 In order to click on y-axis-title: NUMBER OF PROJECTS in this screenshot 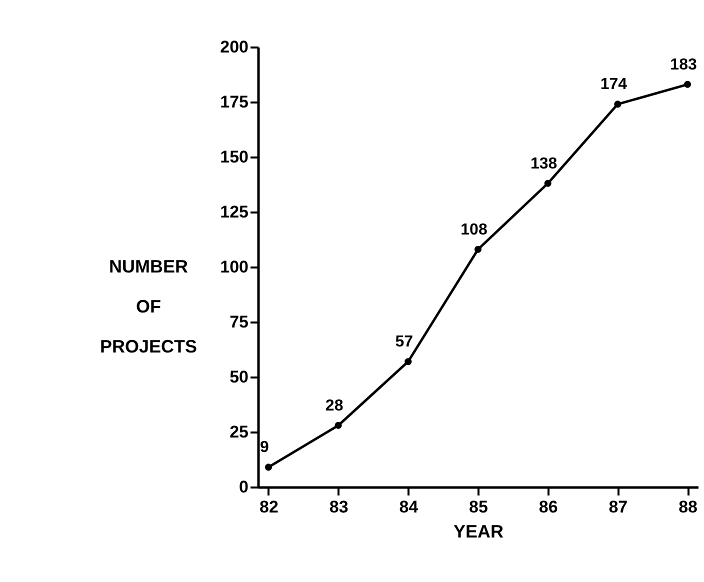, I will do `click(149, 306)`.